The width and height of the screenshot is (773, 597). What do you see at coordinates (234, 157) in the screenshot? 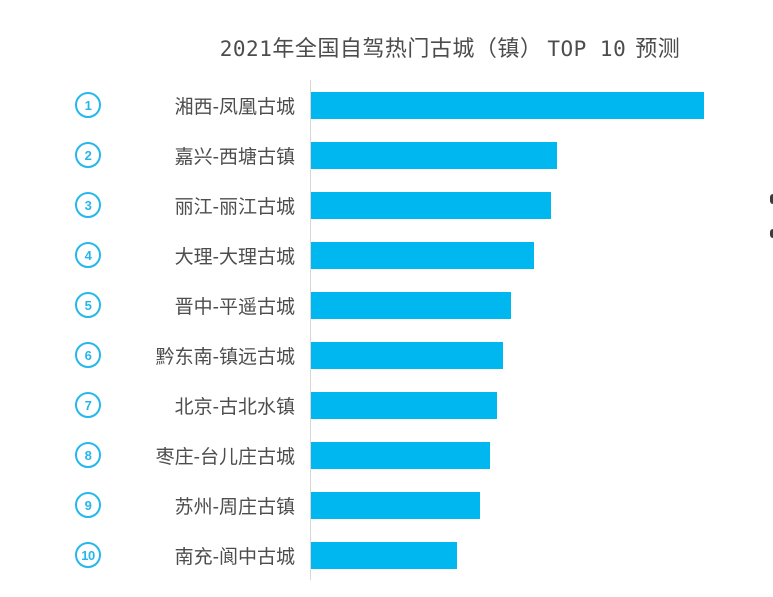
I see `category-label: 嘉兴-西塘古镇` at bounding box center [234, 157].